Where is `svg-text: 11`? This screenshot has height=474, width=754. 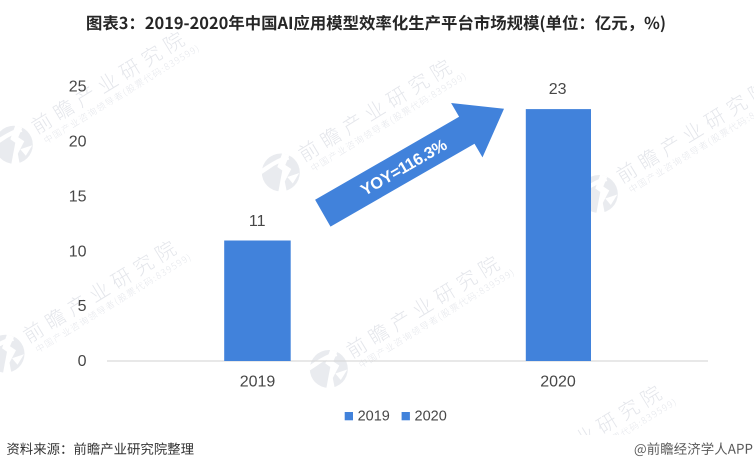
svg-text: 11 is located at coordinates (257, 221).